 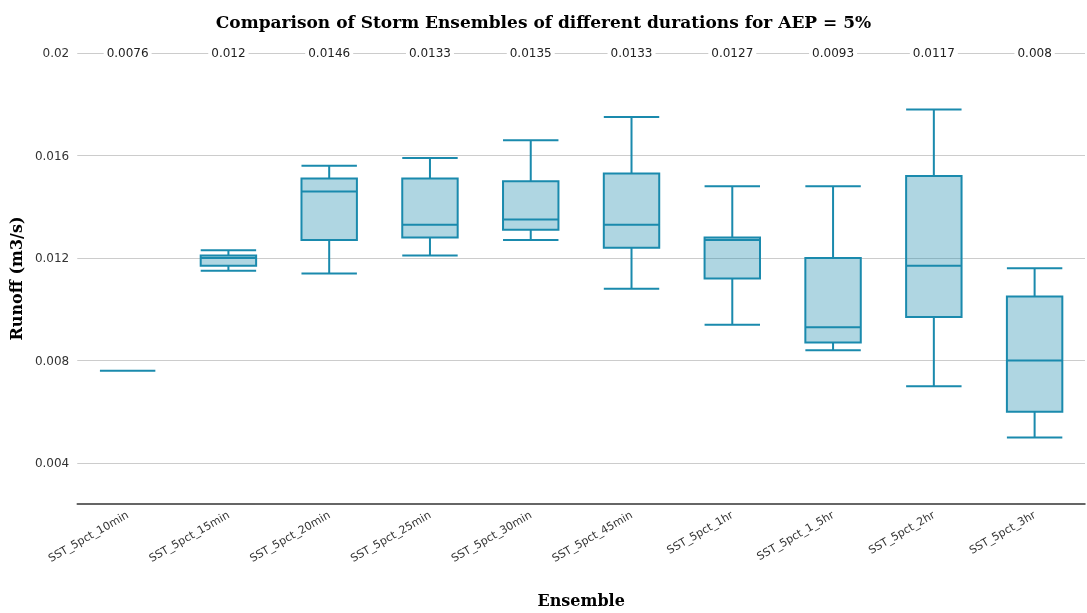 I want to click on annotation: 0.0093, so click(x=833, y=53).